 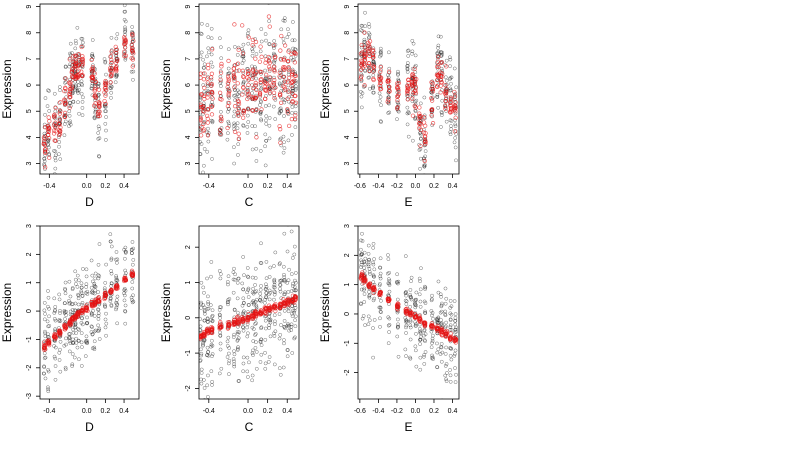 What do you see at coordinates (188, 388) in the screenshot?
I see `y-tick-label: -2` at bounding box center [188, 388].